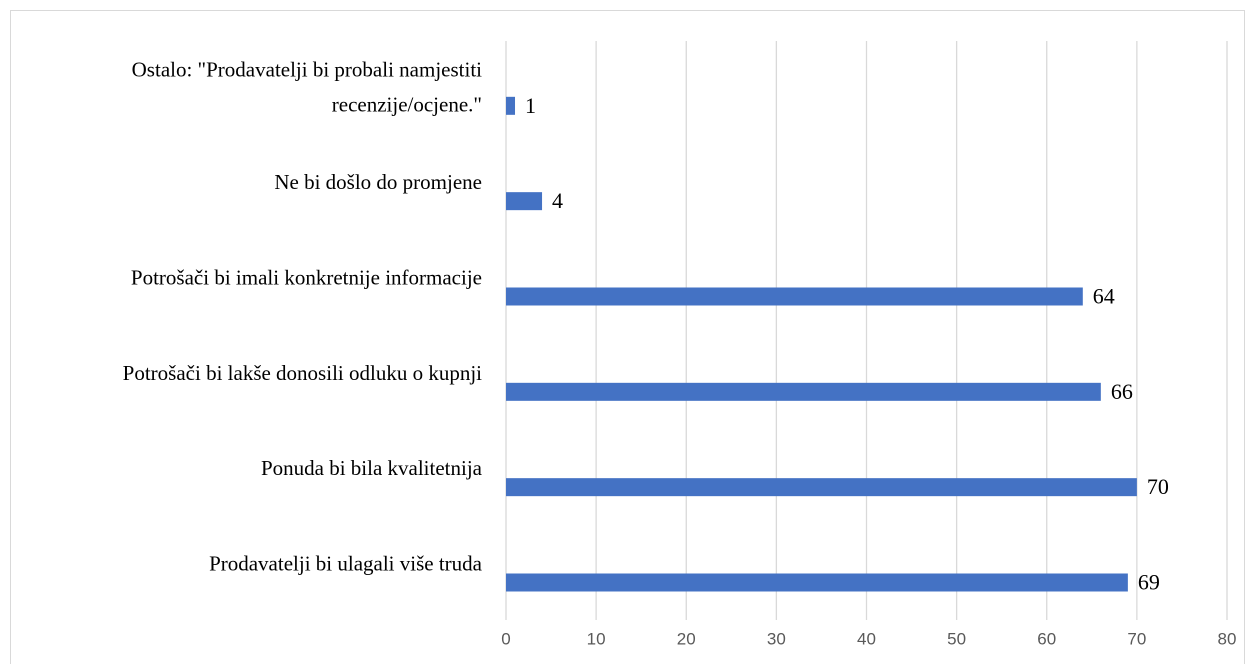 Image resolution: width=1255 pixels, height=664 pixels. What do you see at coordinates (505, 638) in the screenshot?
I see `x-tick-label: 0` at bounding box center [505, 638].